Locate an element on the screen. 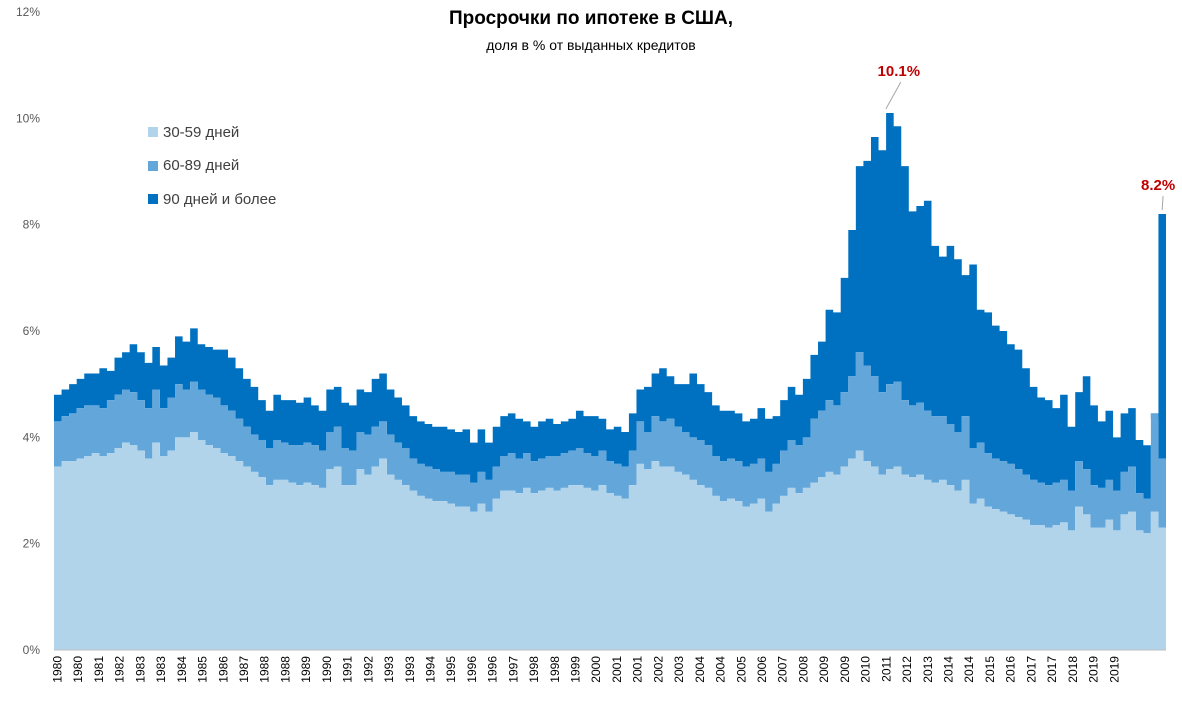 The image size is (1182, 704). x-tick-label: 2015 is located at coordinates (990, 669).